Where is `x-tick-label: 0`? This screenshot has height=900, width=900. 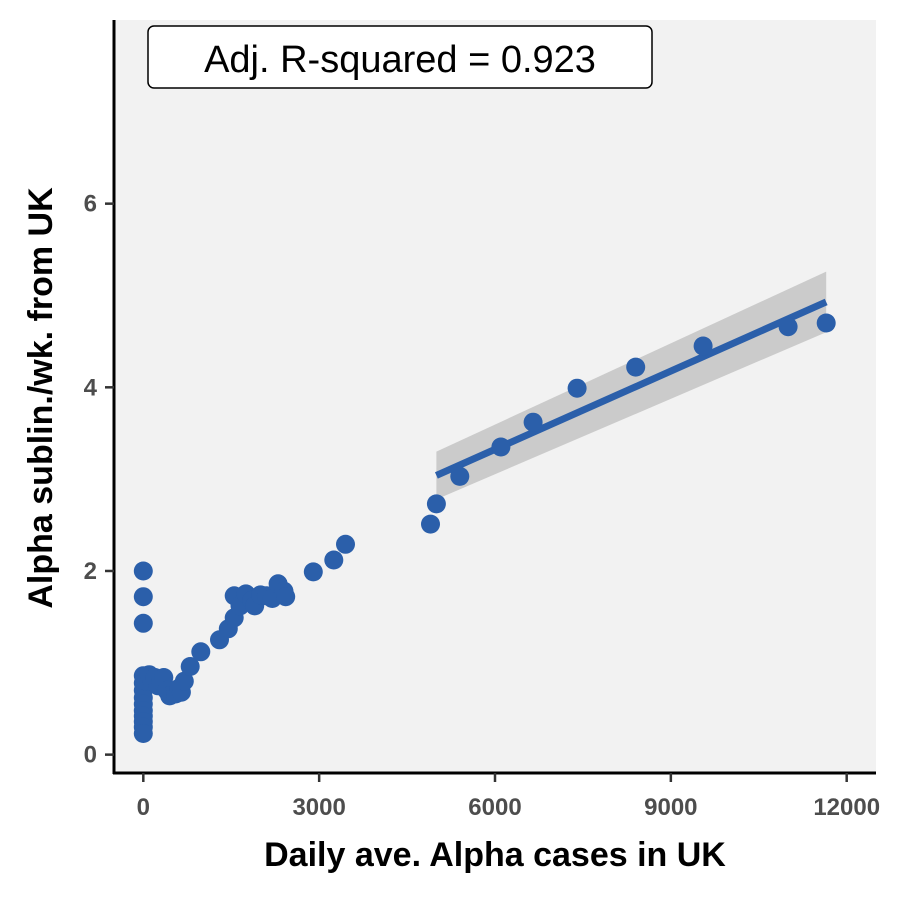
x-tick-label: 0 is located at coordinates (143, 807).